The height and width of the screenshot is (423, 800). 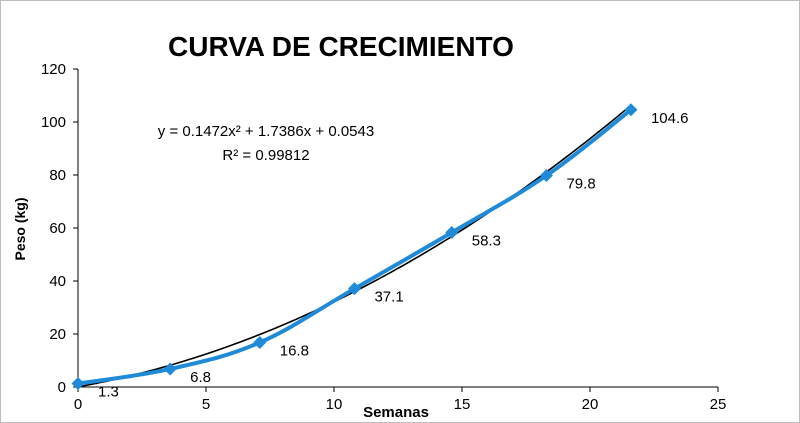 What do you see at coordinates (670, 118) in the screenshot?
I see `data-label: 104.6` at bounding box center [670, 118].